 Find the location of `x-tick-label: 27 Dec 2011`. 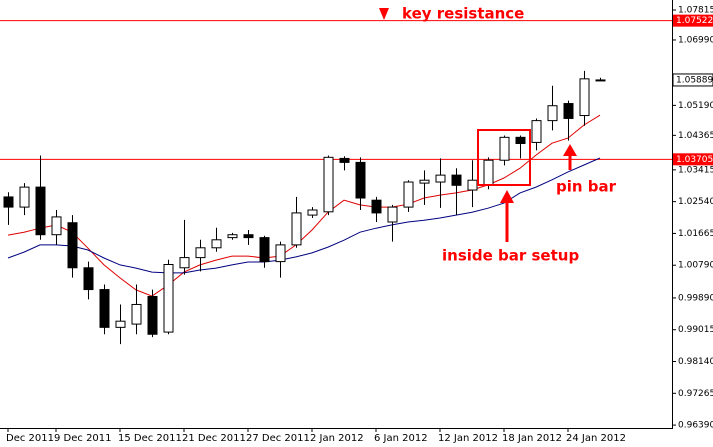

x-tick-label: 27 Dec 2011 is located at coordinates (278, 438).